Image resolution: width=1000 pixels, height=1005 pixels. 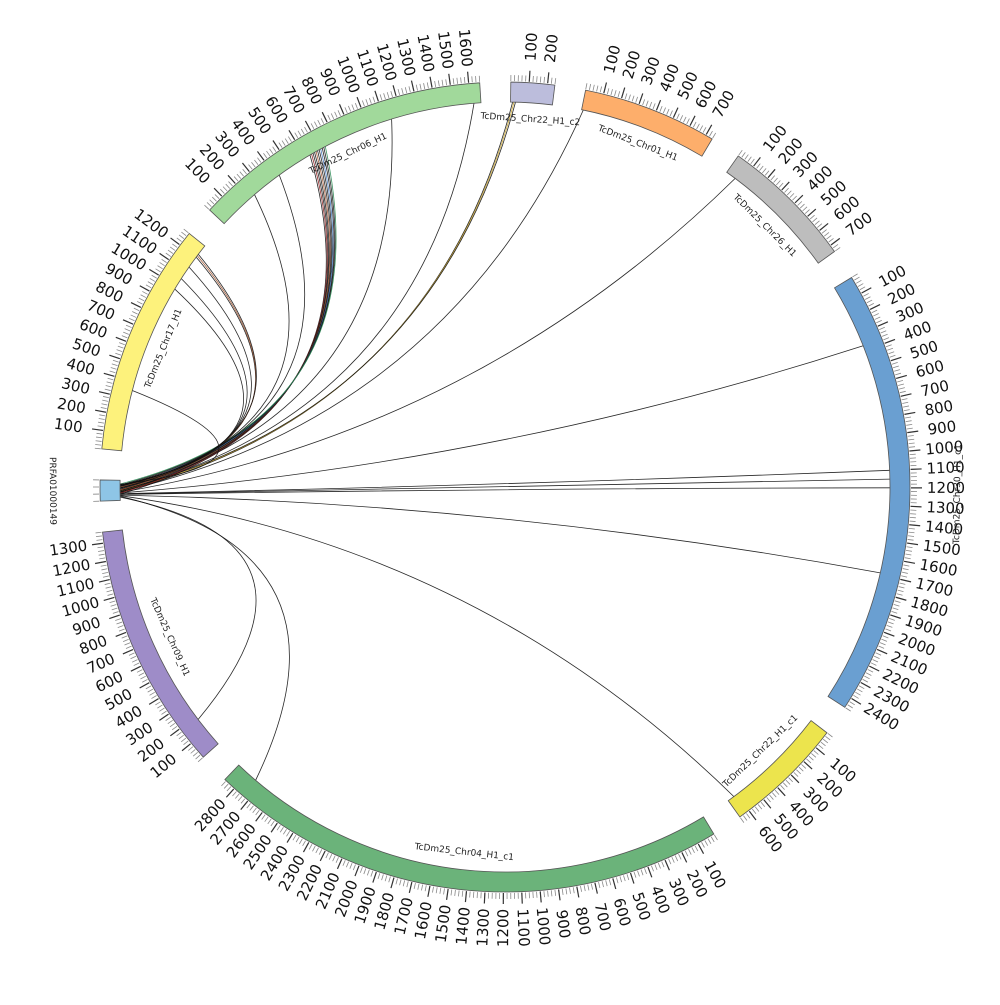 I want to click on ideogram-tcdm25-chr22-h1-c2, so click(x=533, y=93).